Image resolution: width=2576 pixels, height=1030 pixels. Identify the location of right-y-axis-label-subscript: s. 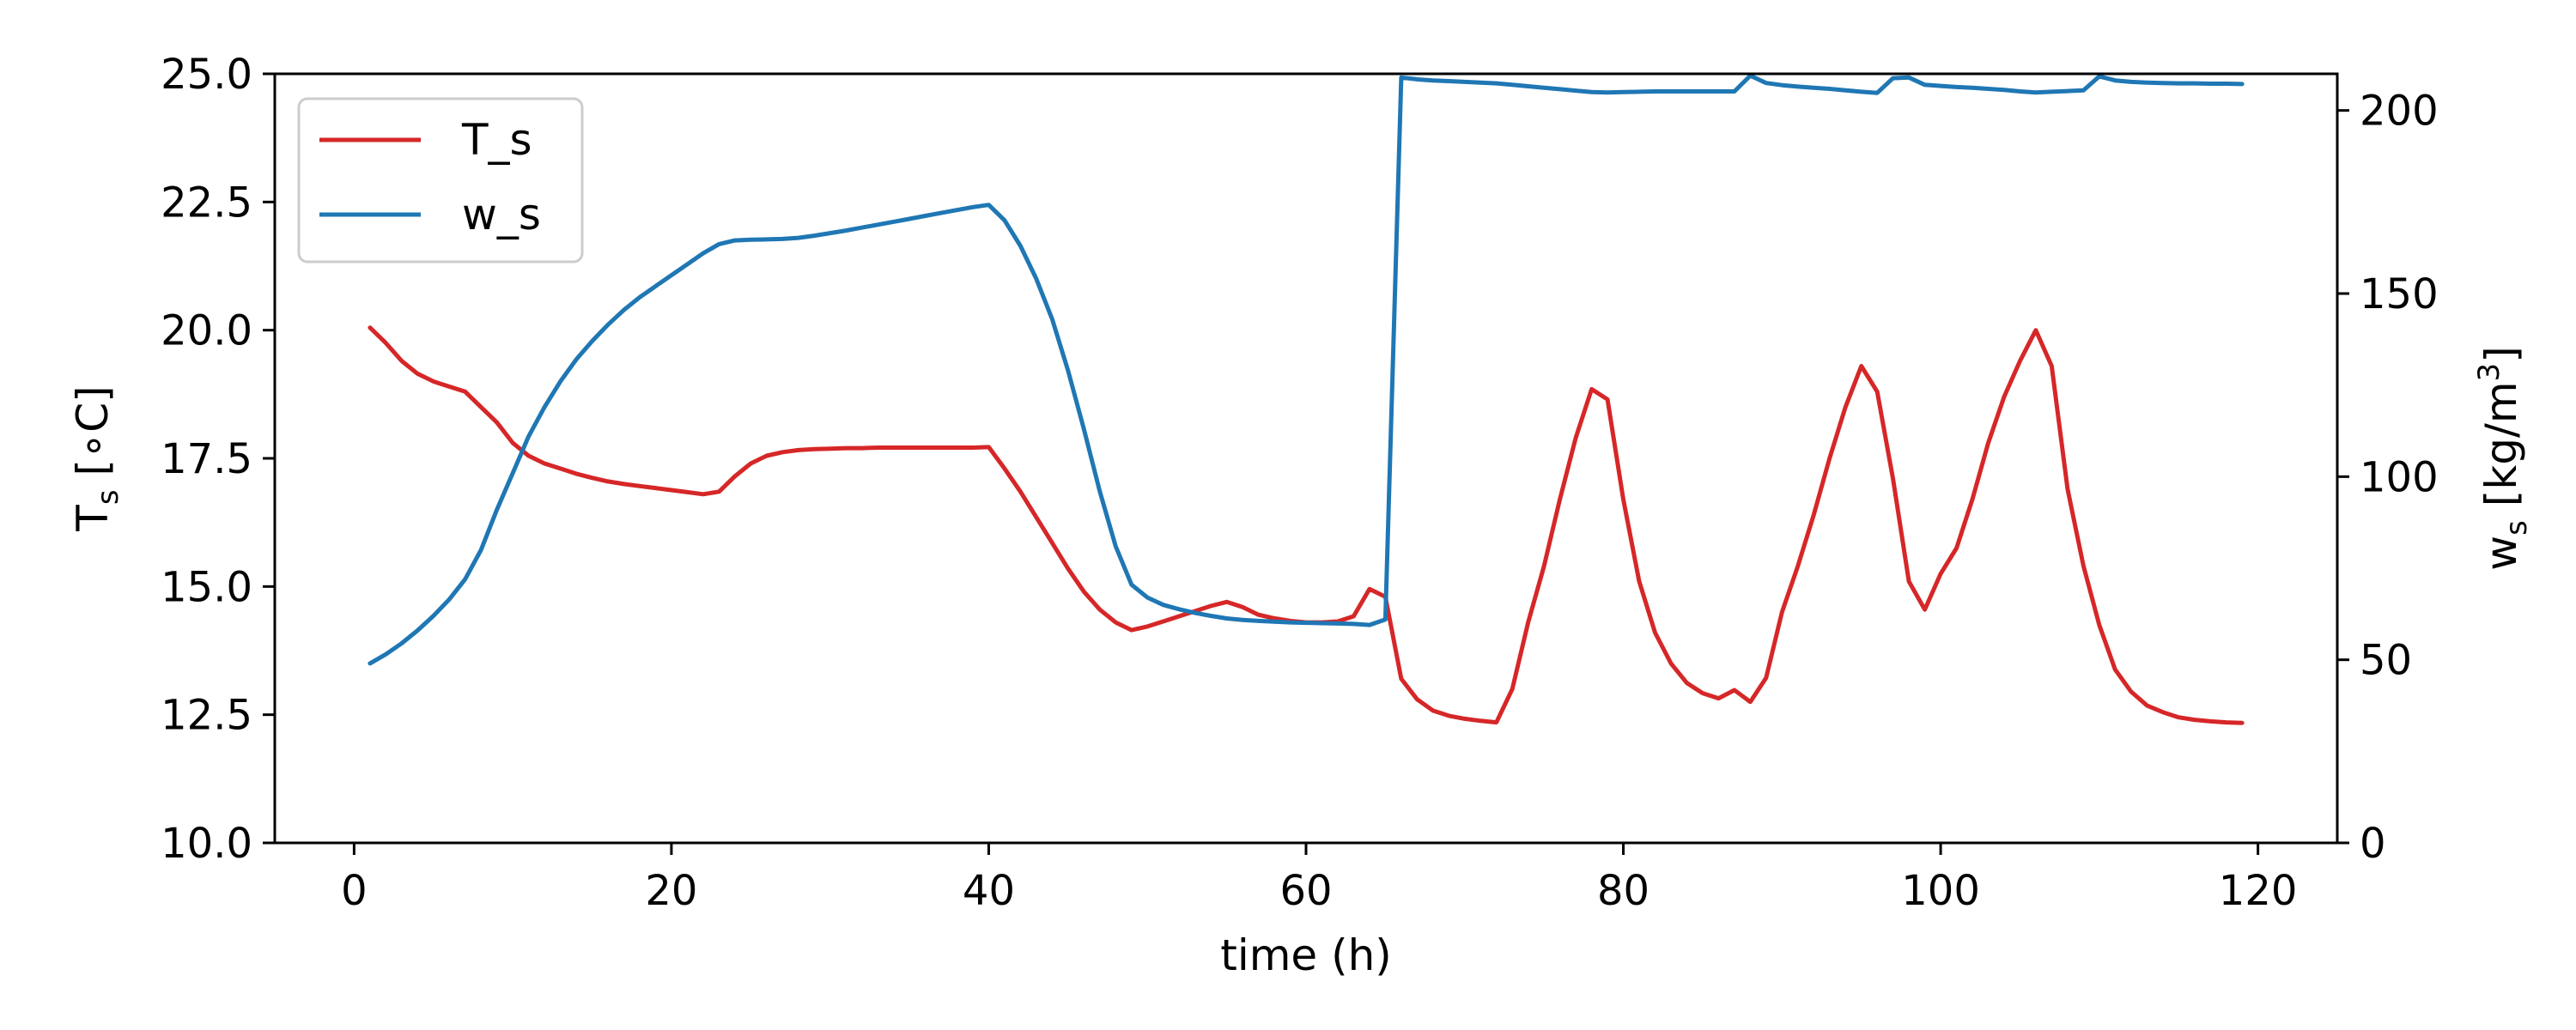
(2517, 528).